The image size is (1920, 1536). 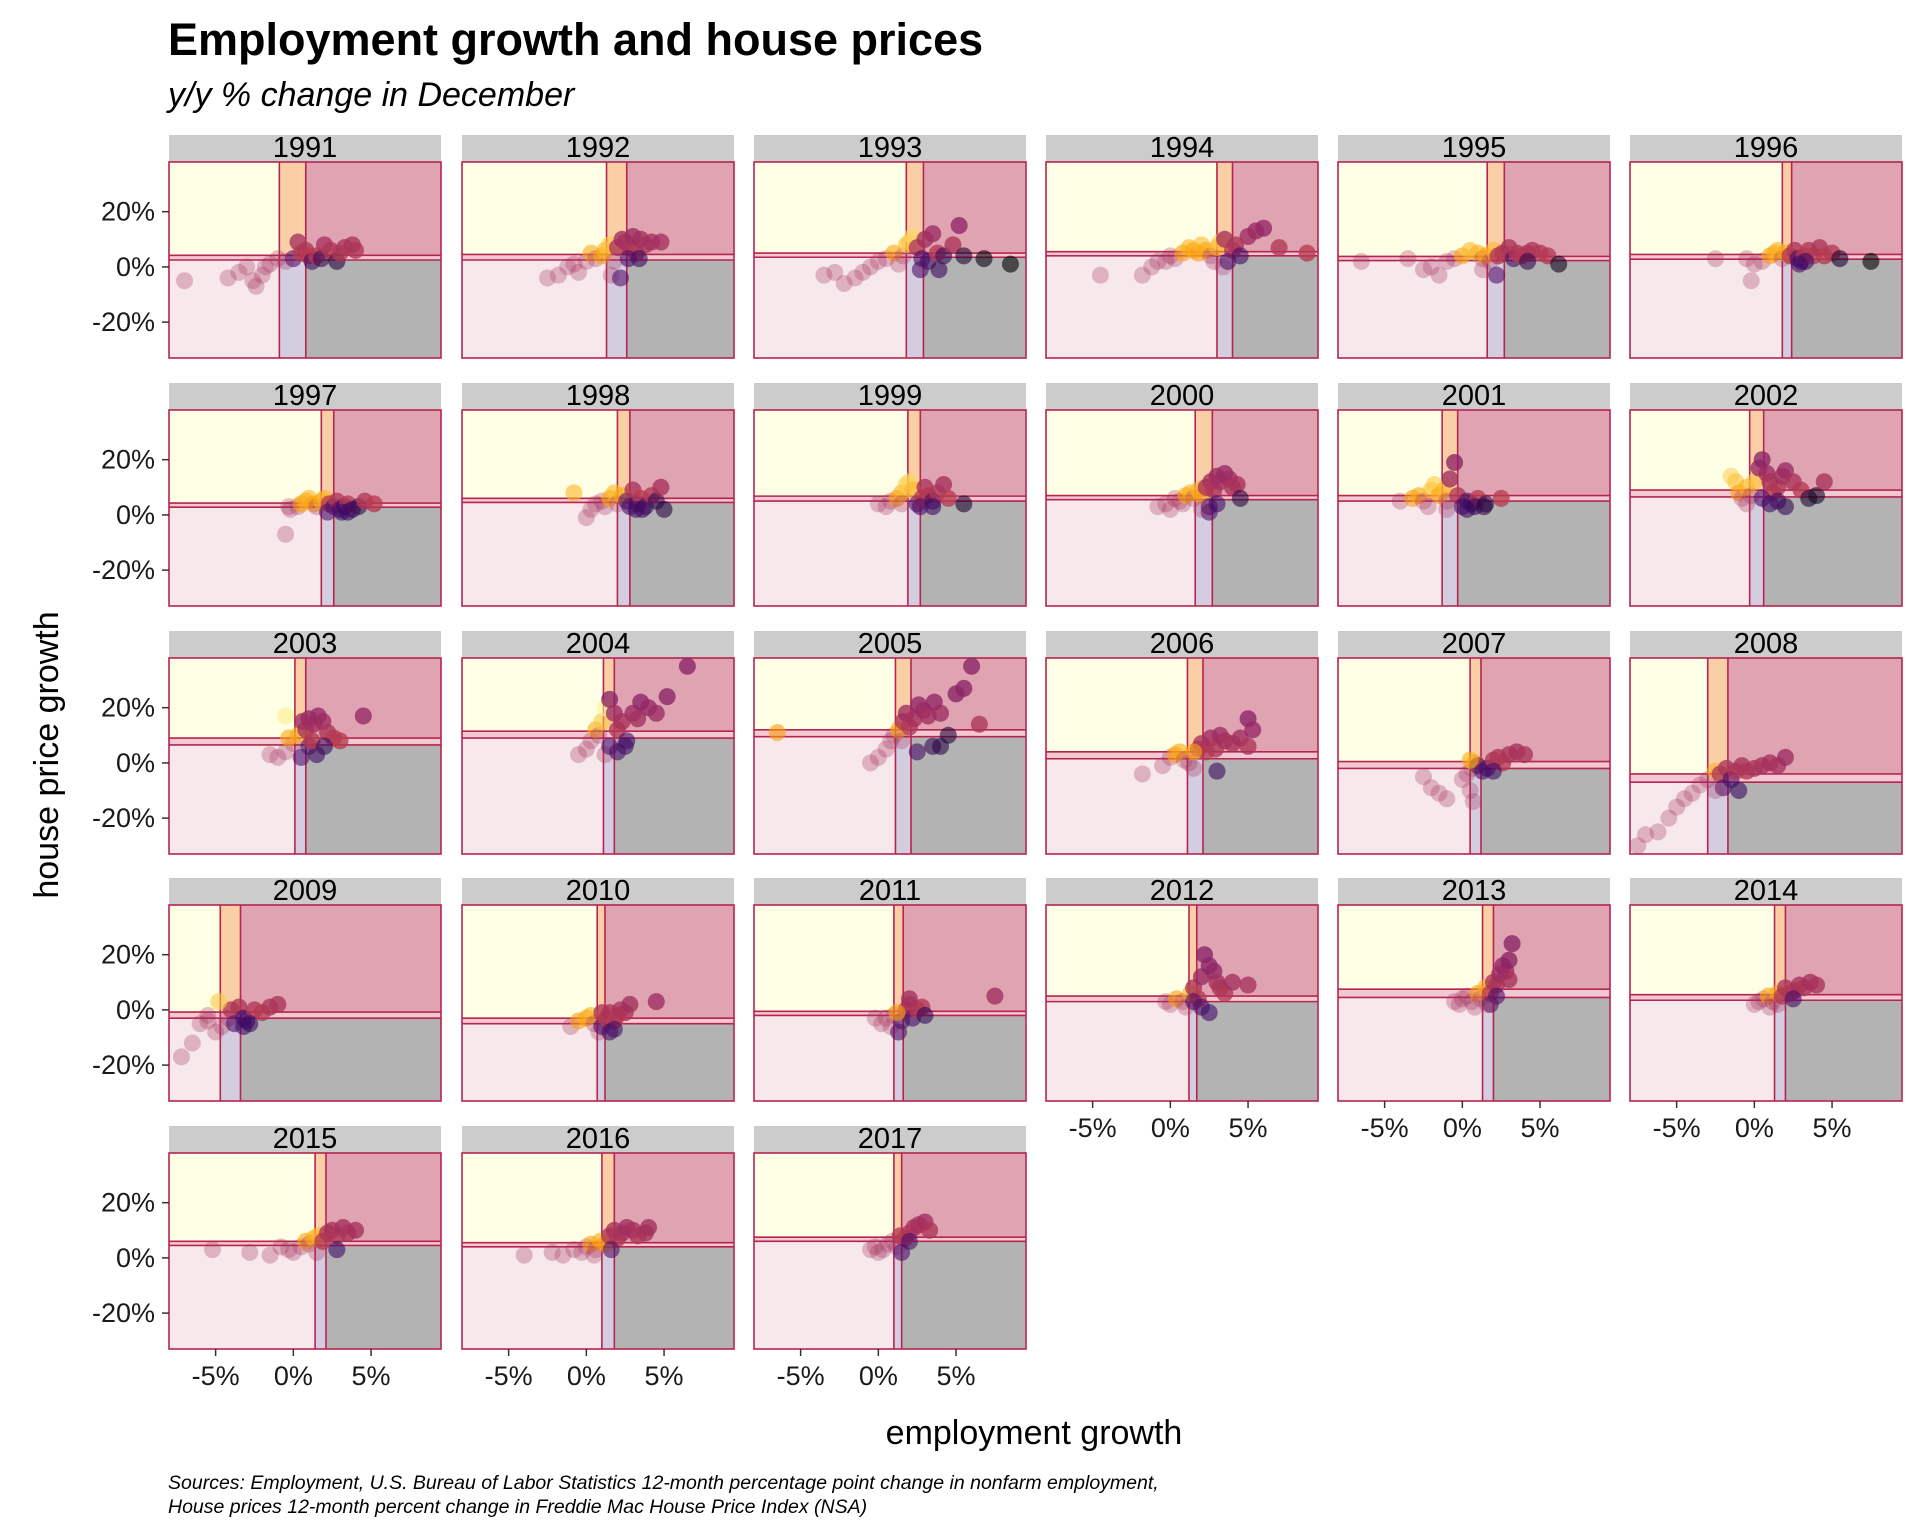 I want to click on facet-strip-label: 1995, so click(x=1474, y=148).